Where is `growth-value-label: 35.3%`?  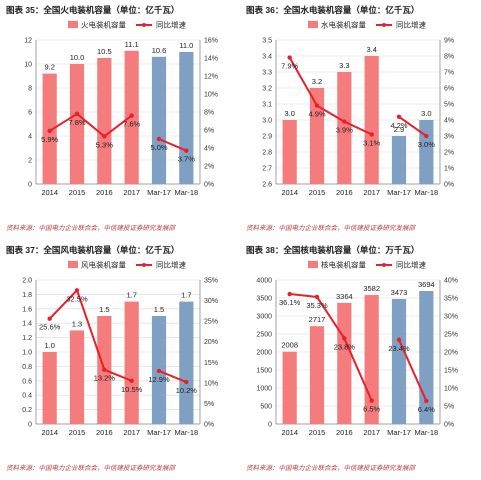 growth-value-label: 35.3% is located at coordinates (317, 305).